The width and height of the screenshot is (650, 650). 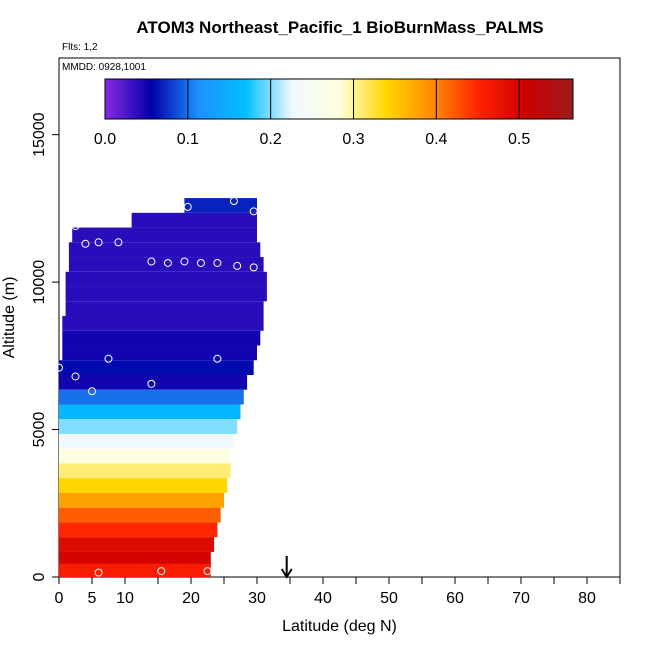 I want to click on x-tick-label: 5, so click(x=92, y=598).